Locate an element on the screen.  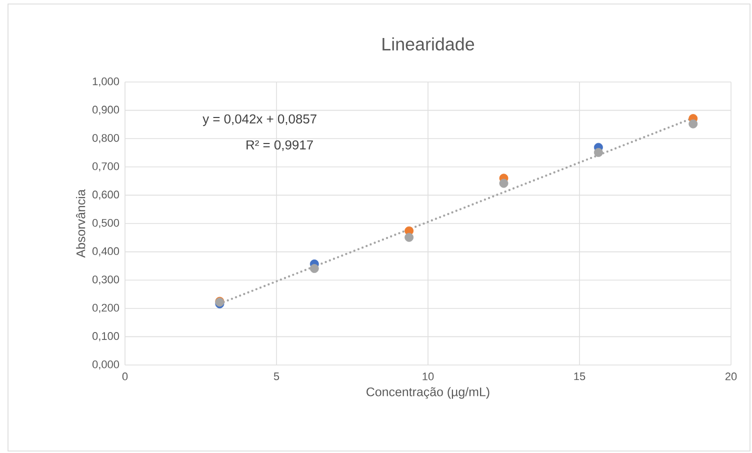
x-tick-label: 5 is located at coordinates (277, 376).